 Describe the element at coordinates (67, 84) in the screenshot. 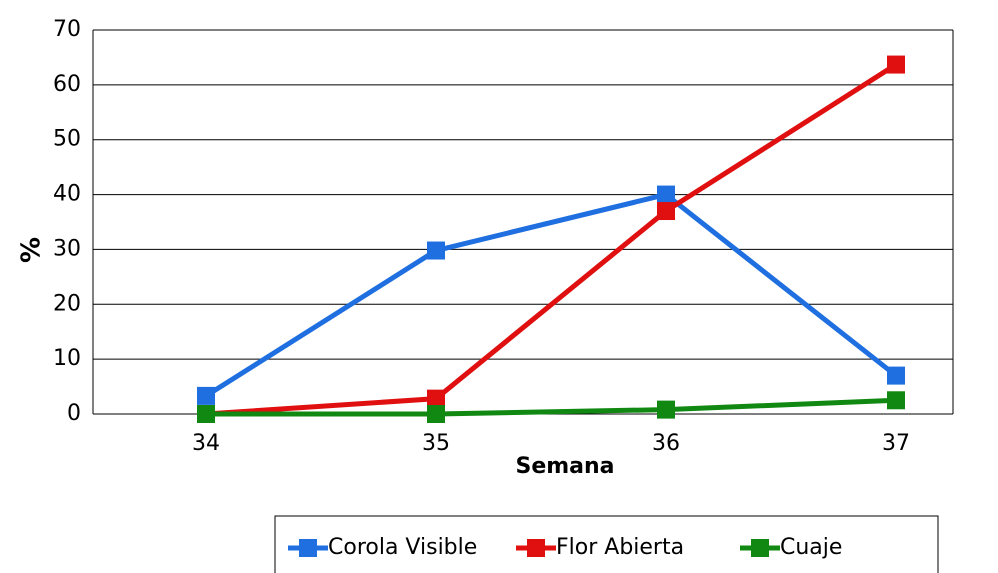

I see `y-tick-label: 60` at that location.